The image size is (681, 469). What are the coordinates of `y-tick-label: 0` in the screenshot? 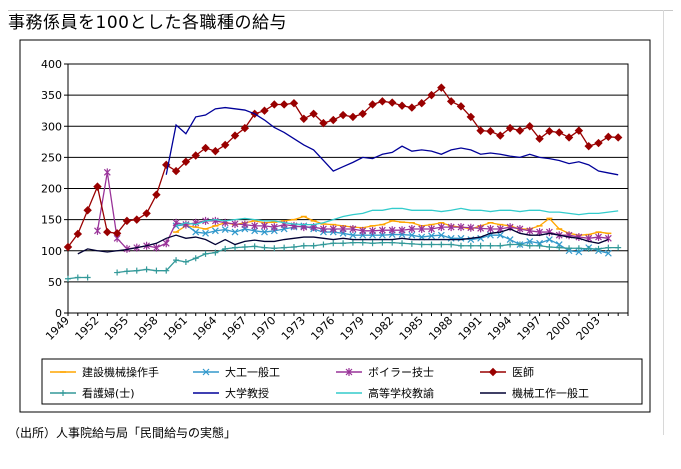 It's located at (58, 313).